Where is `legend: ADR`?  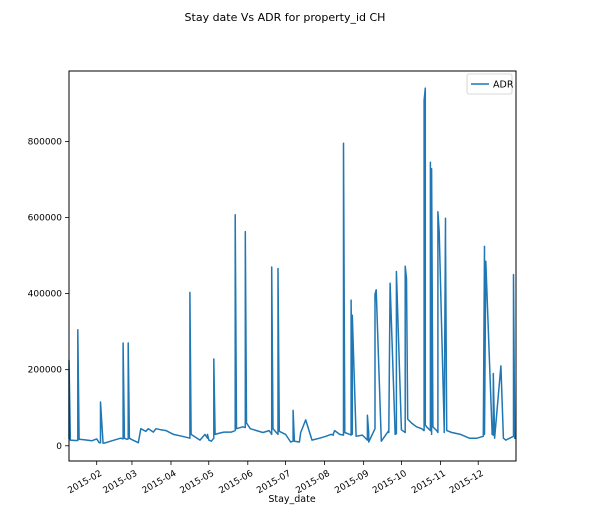 legend: ADR is located at coordinates (490, 84).